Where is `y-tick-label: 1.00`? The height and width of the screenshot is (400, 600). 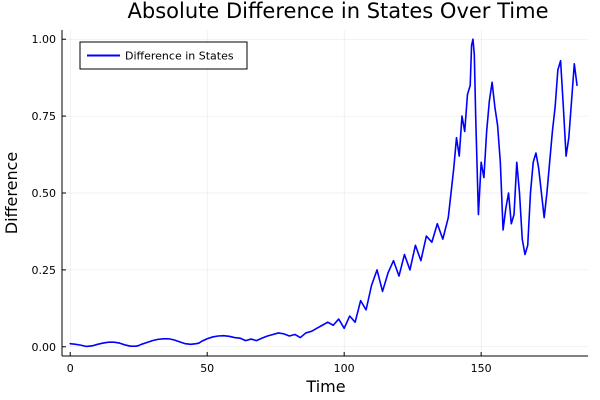
y-tick-label: 1.00 is located at coordinates (44, 39).